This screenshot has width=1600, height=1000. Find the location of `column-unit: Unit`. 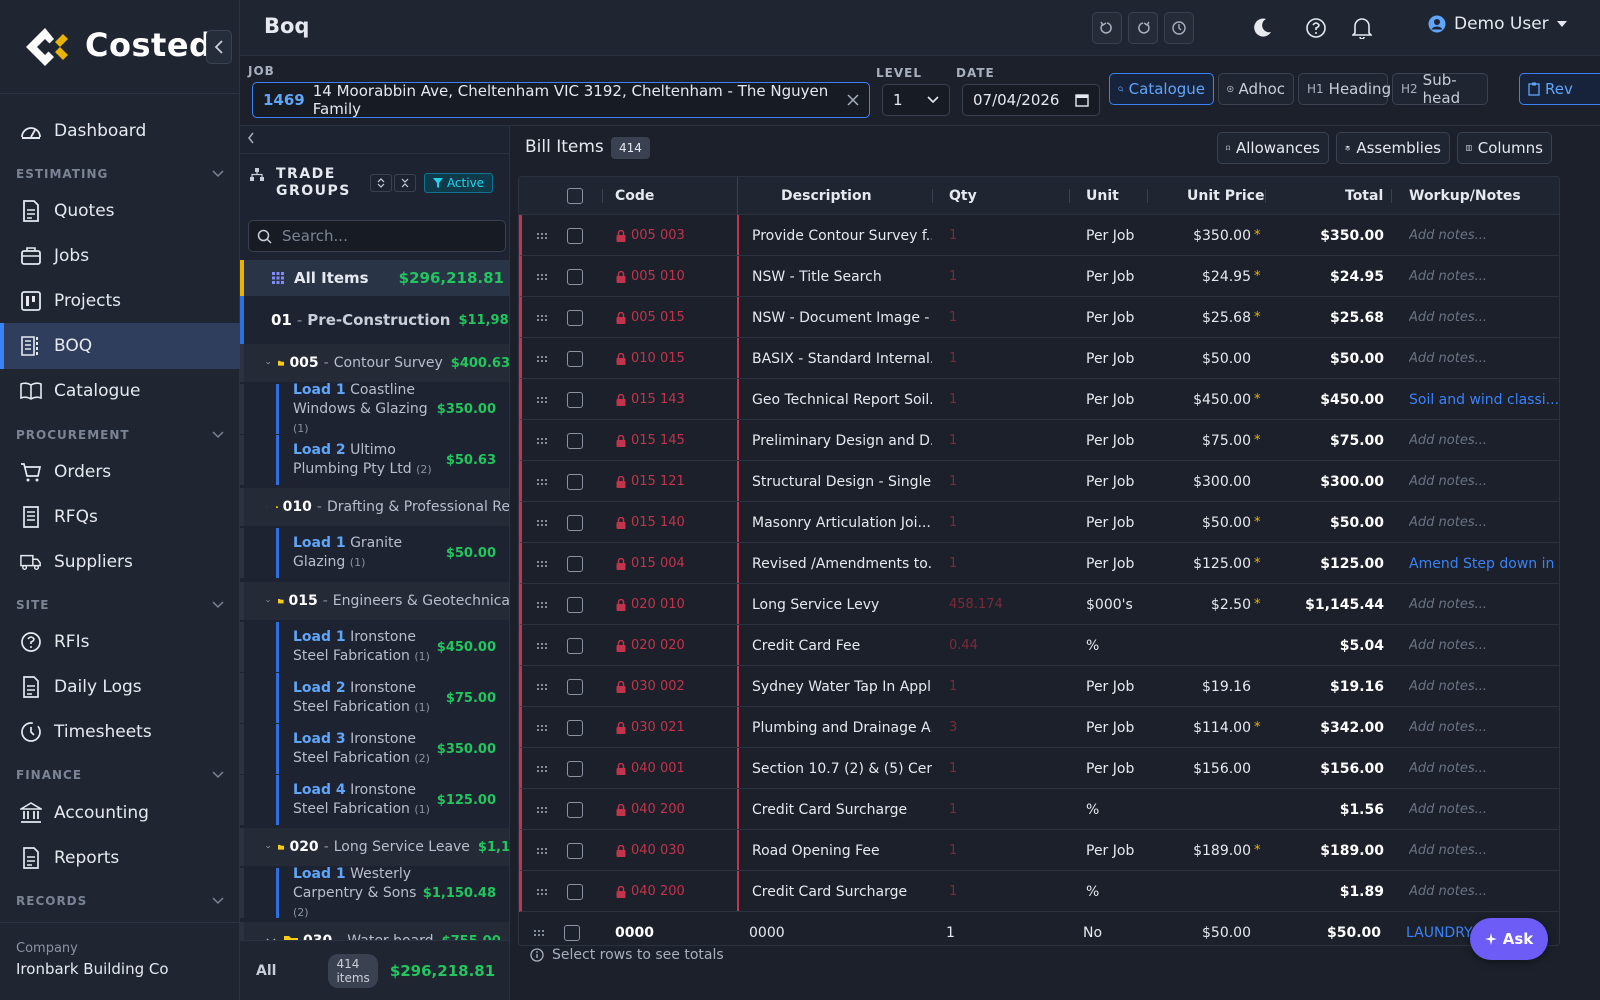

column-unit: Unit is located at coordinates (1102, 196).